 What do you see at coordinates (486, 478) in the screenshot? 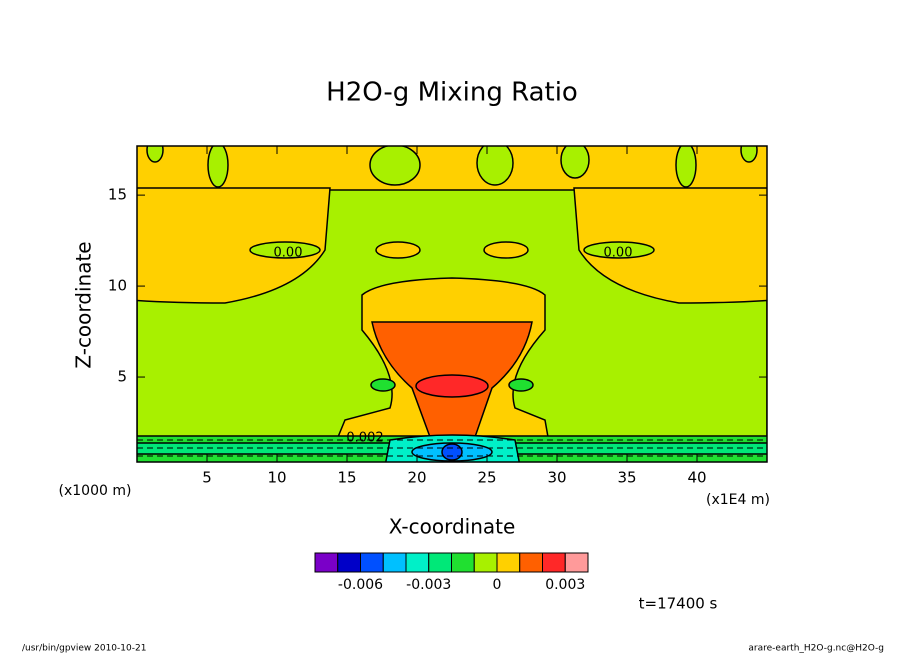
I see `x-tick-label: 25` at bounding box center [486, 478].